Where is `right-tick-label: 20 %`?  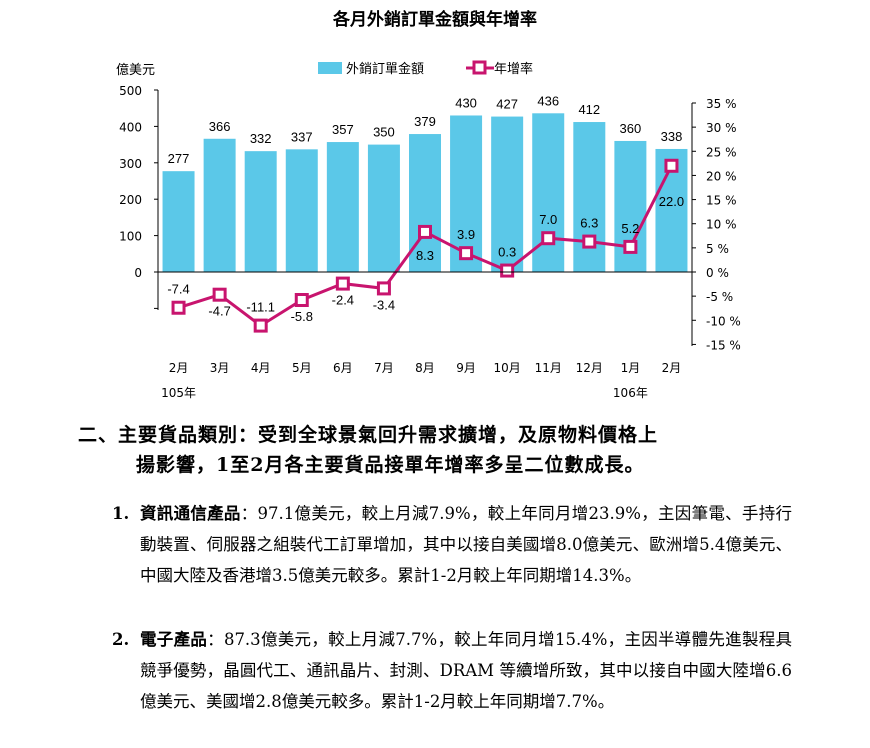
right-tick-label: 20 % is located at coordinates (721, 176).